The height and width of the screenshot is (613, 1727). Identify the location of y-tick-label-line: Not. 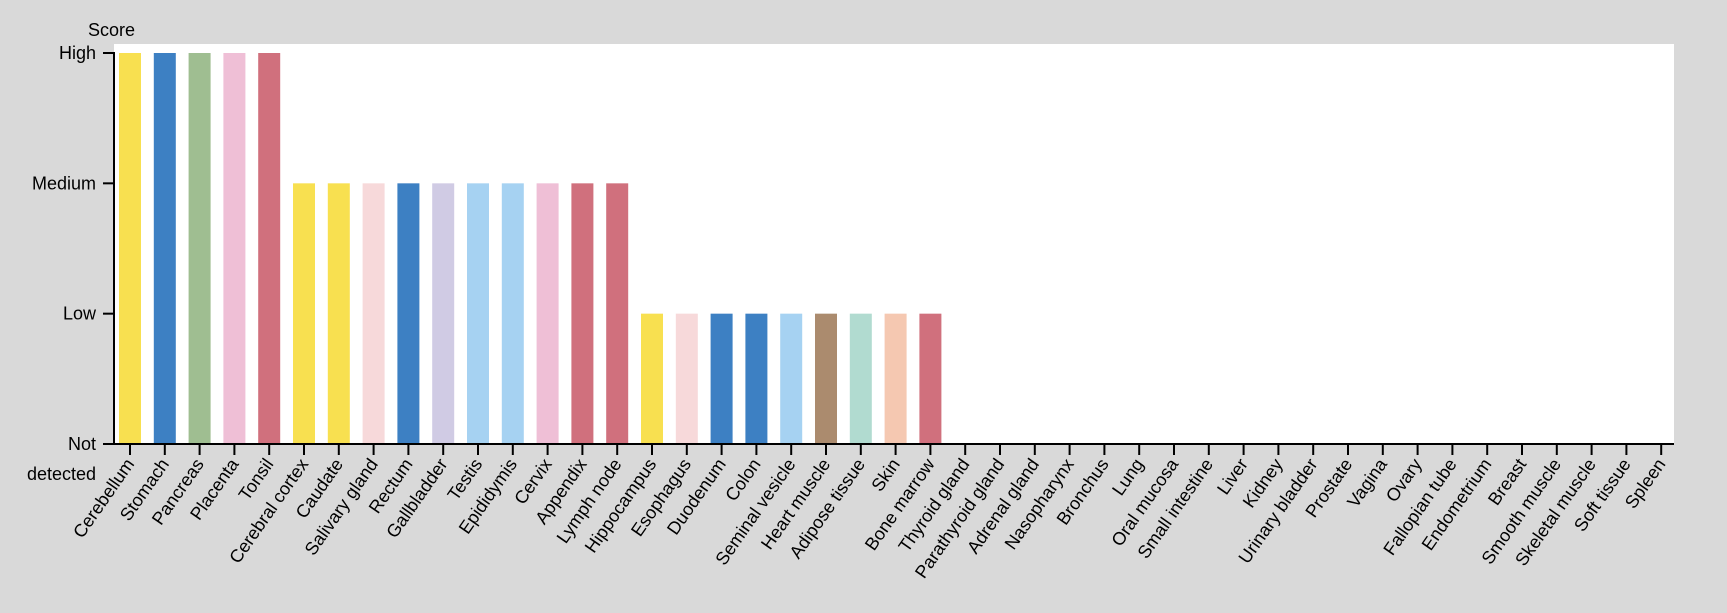
(82, 444).